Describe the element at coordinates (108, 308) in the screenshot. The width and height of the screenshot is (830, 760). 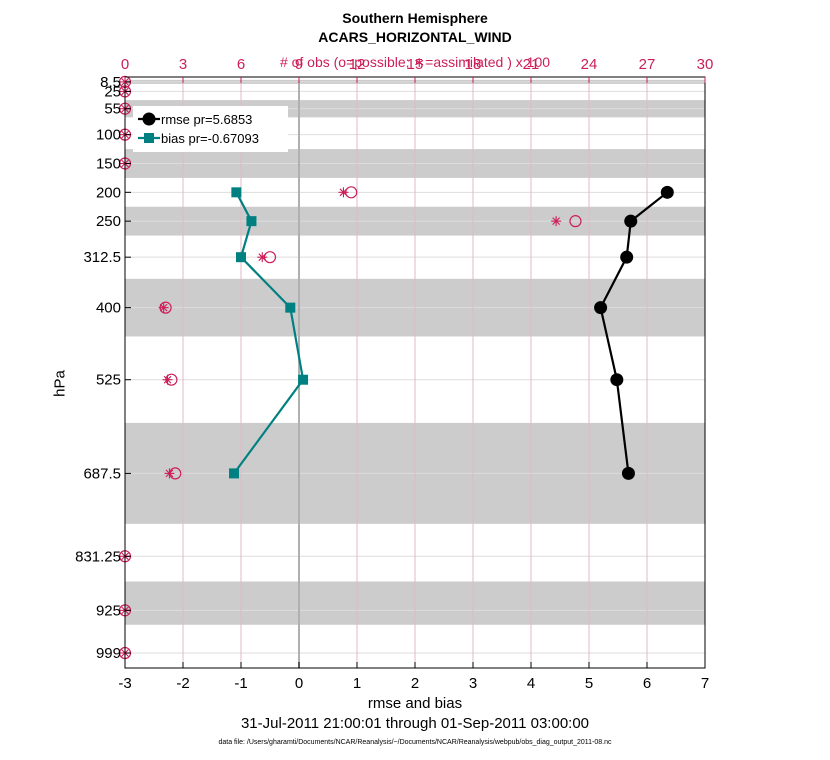
I see `y-tick-label: 400` at that location.